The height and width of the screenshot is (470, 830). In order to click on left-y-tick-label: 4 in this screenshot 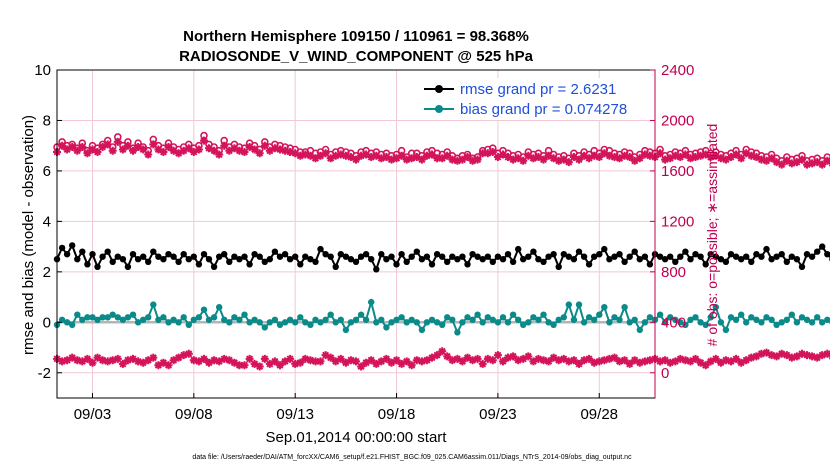, I will do `click(47, 221)`.